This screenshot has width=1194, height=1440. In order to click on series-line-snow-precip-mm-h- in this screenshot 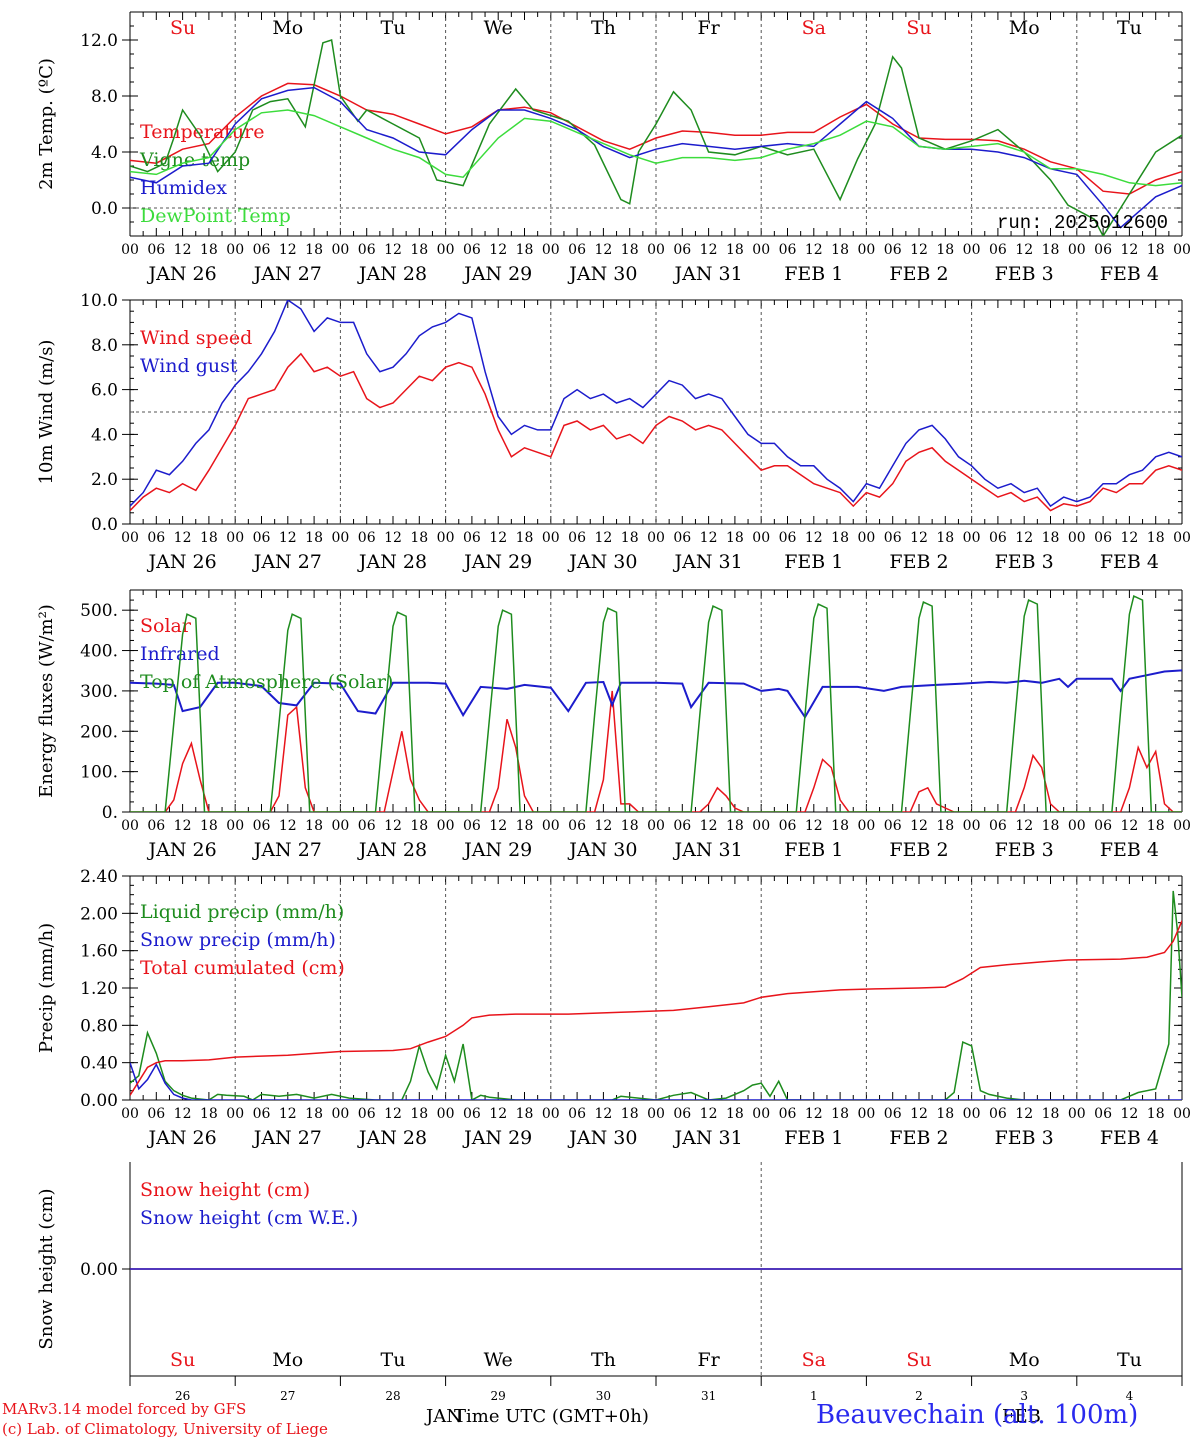, I will do `click(656, 1081)`.